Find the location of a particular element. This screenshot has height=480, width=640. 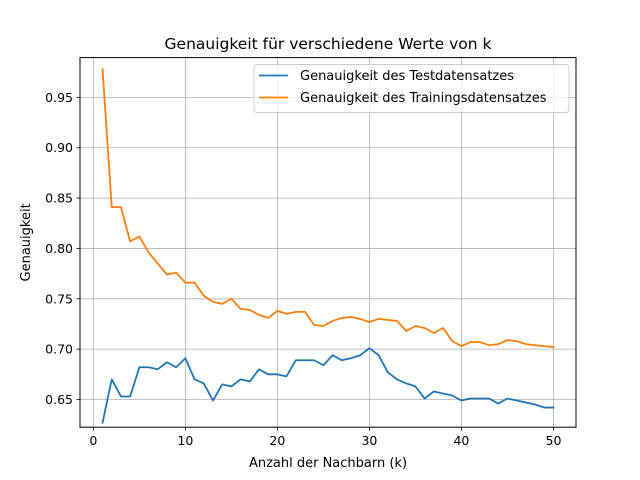

y-tick-label: 0.85 is located at coordinates (59, 198).